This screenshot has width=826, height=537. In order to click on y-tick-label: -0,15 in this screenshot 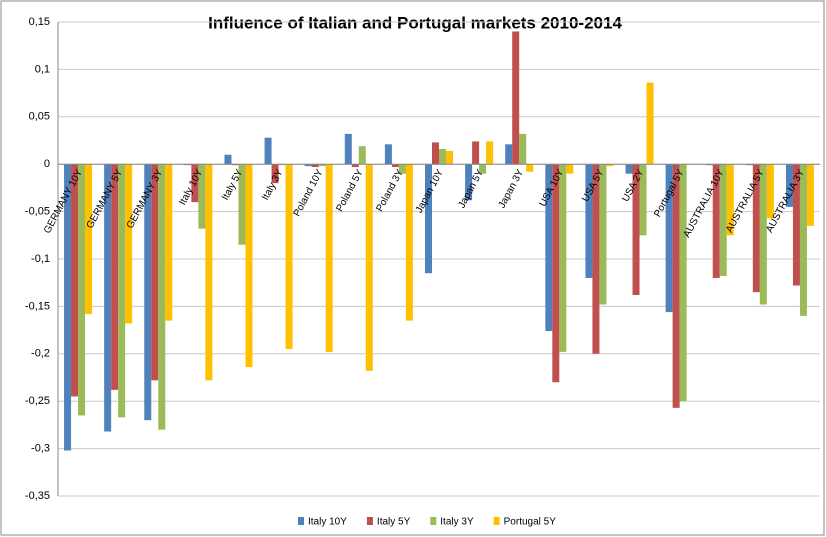, I will do `click(37, 306)`.